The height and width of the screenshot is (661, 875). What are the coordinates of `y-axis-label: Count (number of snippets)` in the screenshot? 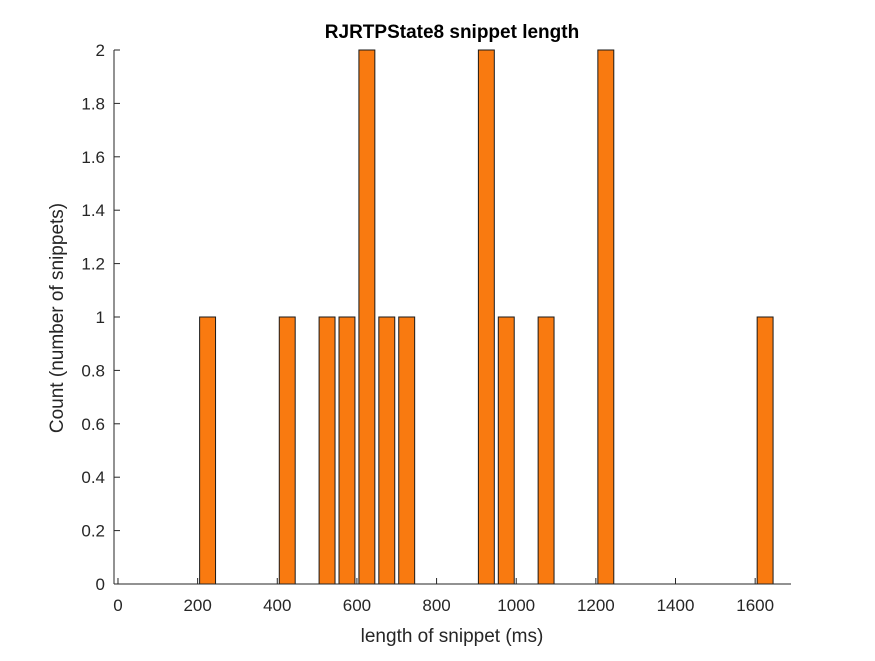 It's located at (57, 318).